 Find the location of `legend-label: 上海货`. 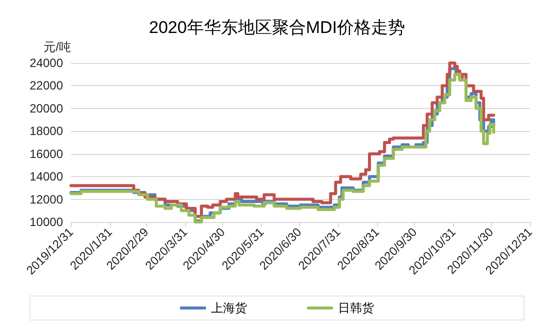

legend-label: 上海货 is located at coordinates (229, 308).